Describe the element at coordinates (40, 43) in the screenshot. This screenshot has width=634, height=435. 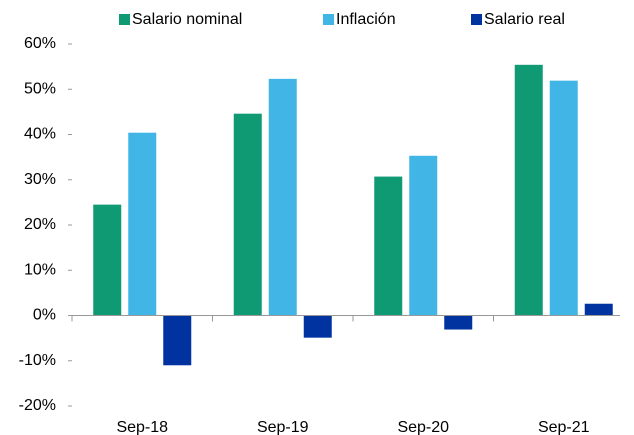
I see `y-tick-label: 60%` at that location.